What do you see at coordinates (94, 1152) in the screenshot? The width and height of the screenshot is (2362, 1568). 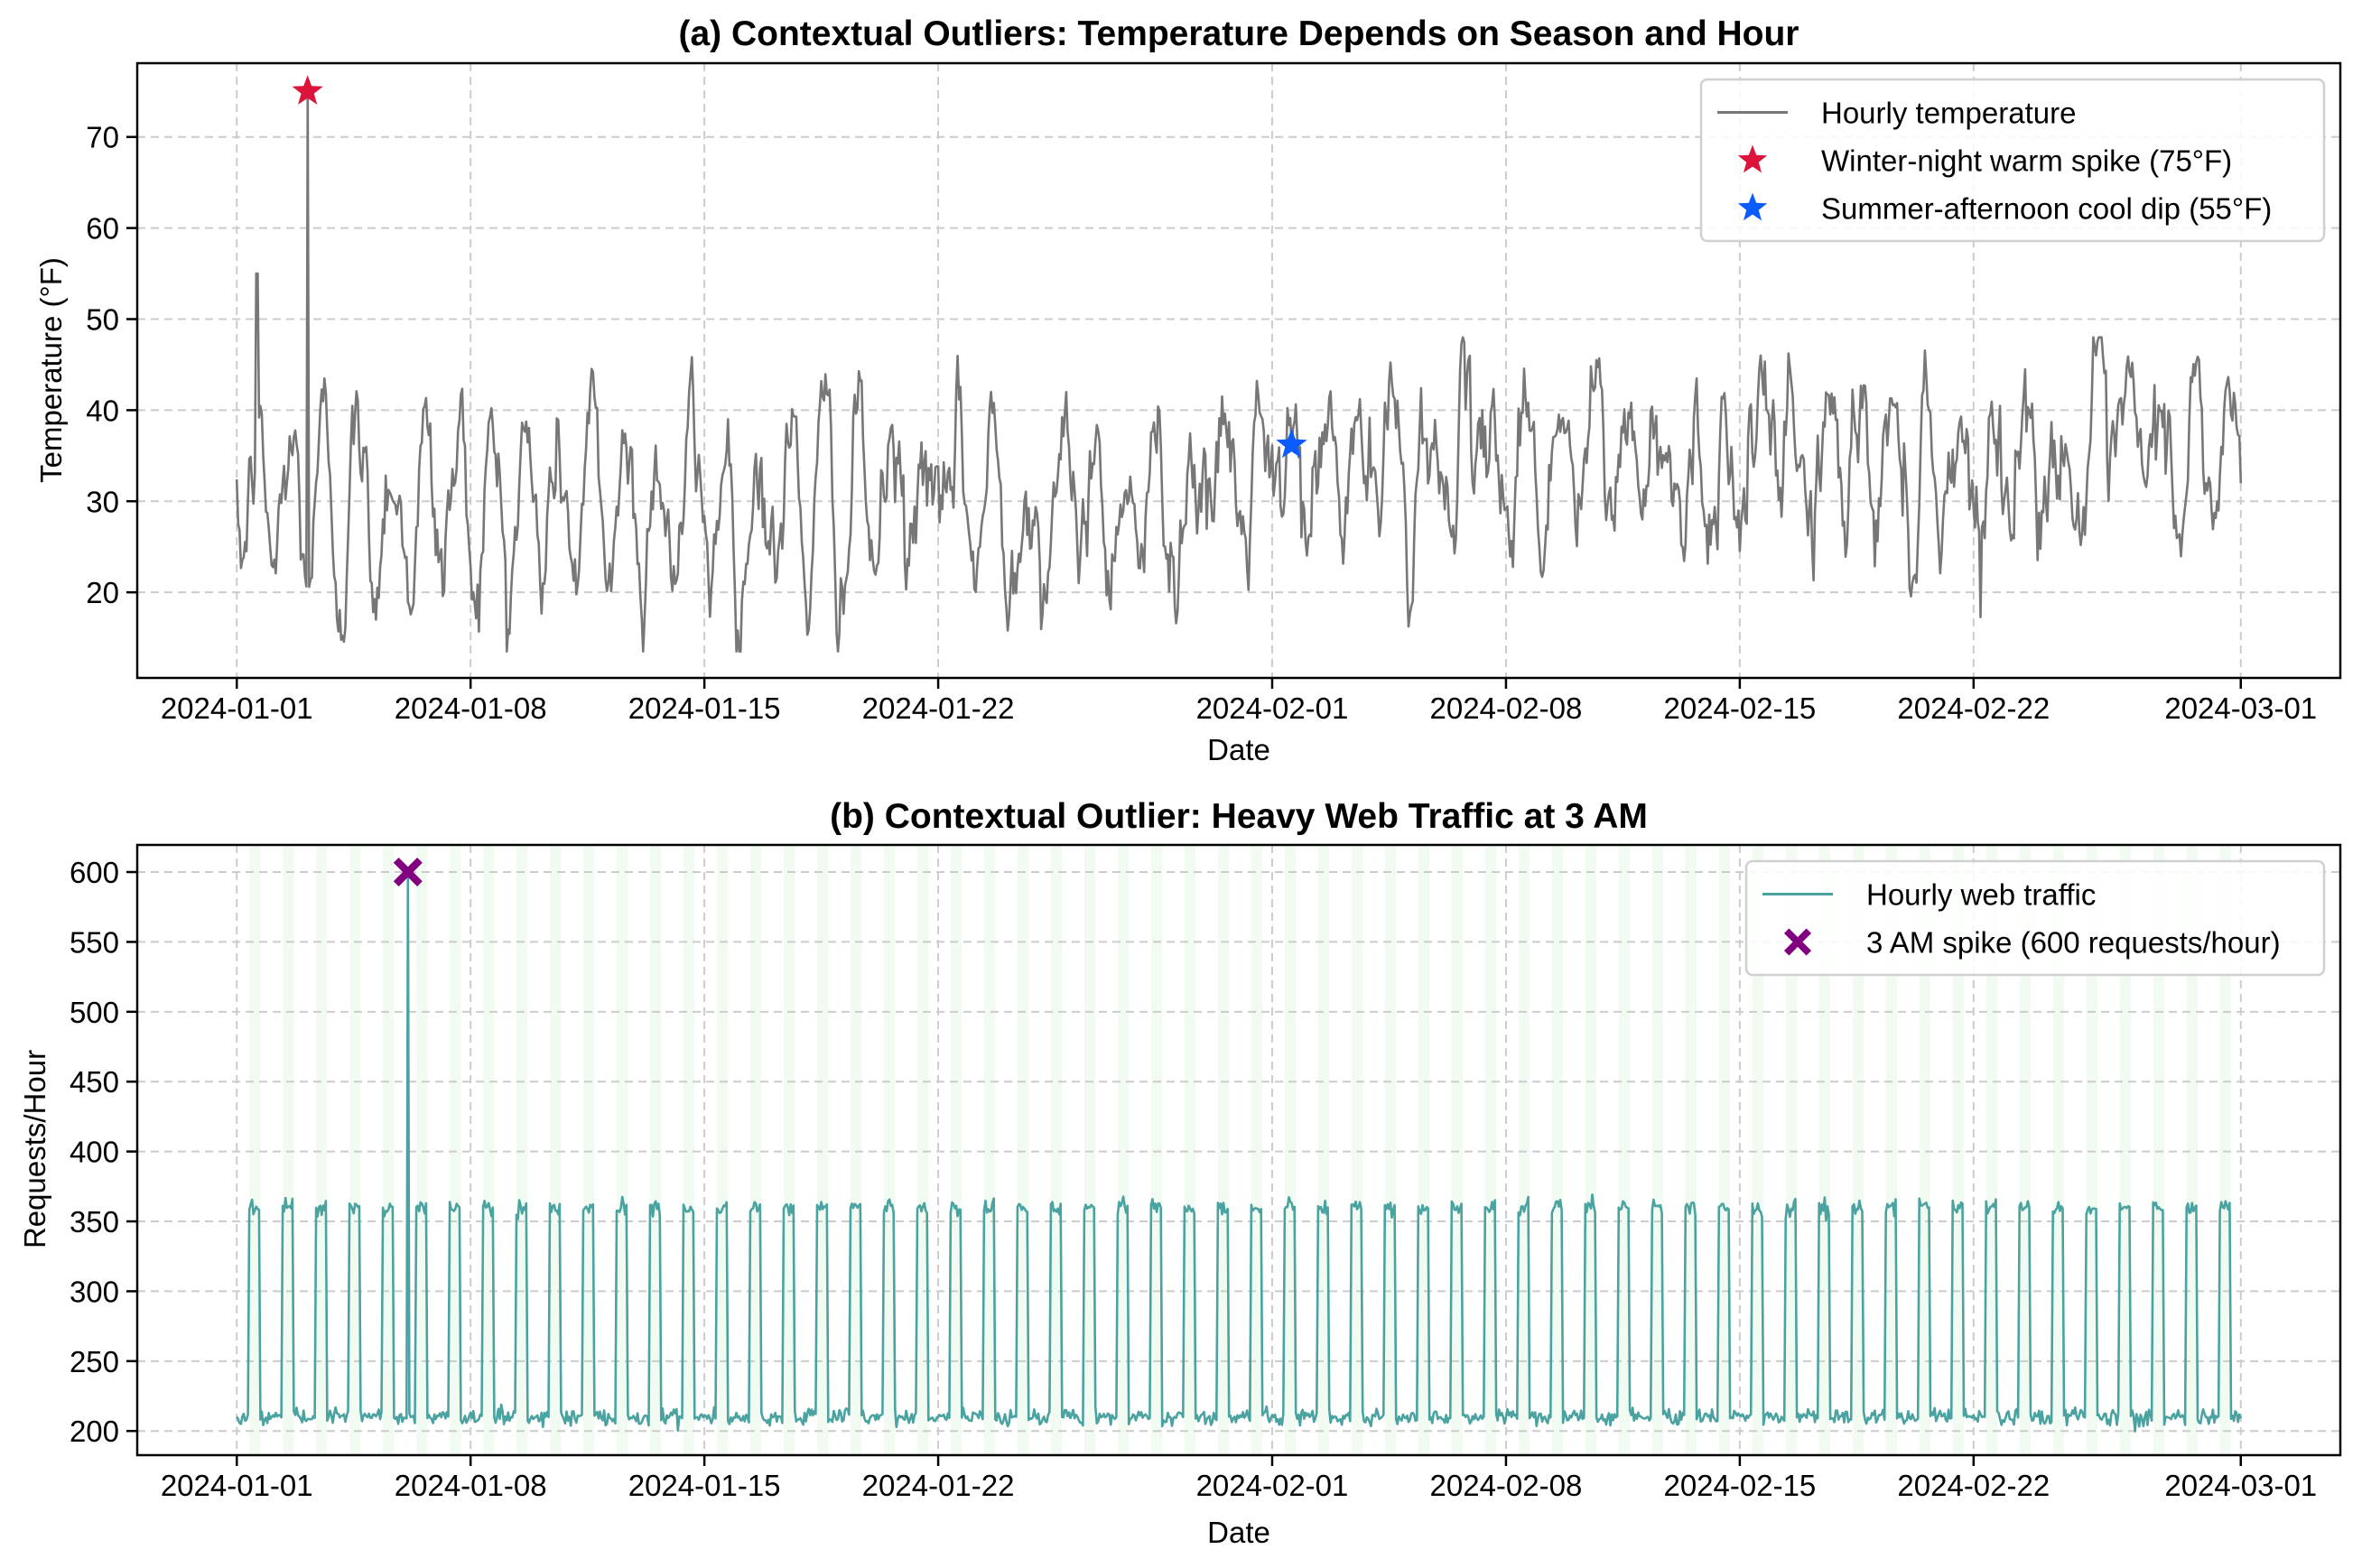 I see `y-tick-label: 400` at bounding box center [94, 1152].